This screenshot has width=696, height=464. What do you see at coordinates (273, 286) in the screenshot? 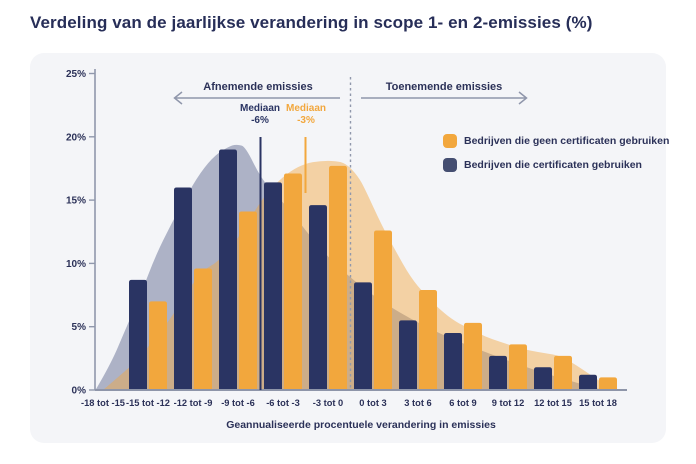
I see `bar-certificaten--6tot-3` at bounding box center [273, 286].